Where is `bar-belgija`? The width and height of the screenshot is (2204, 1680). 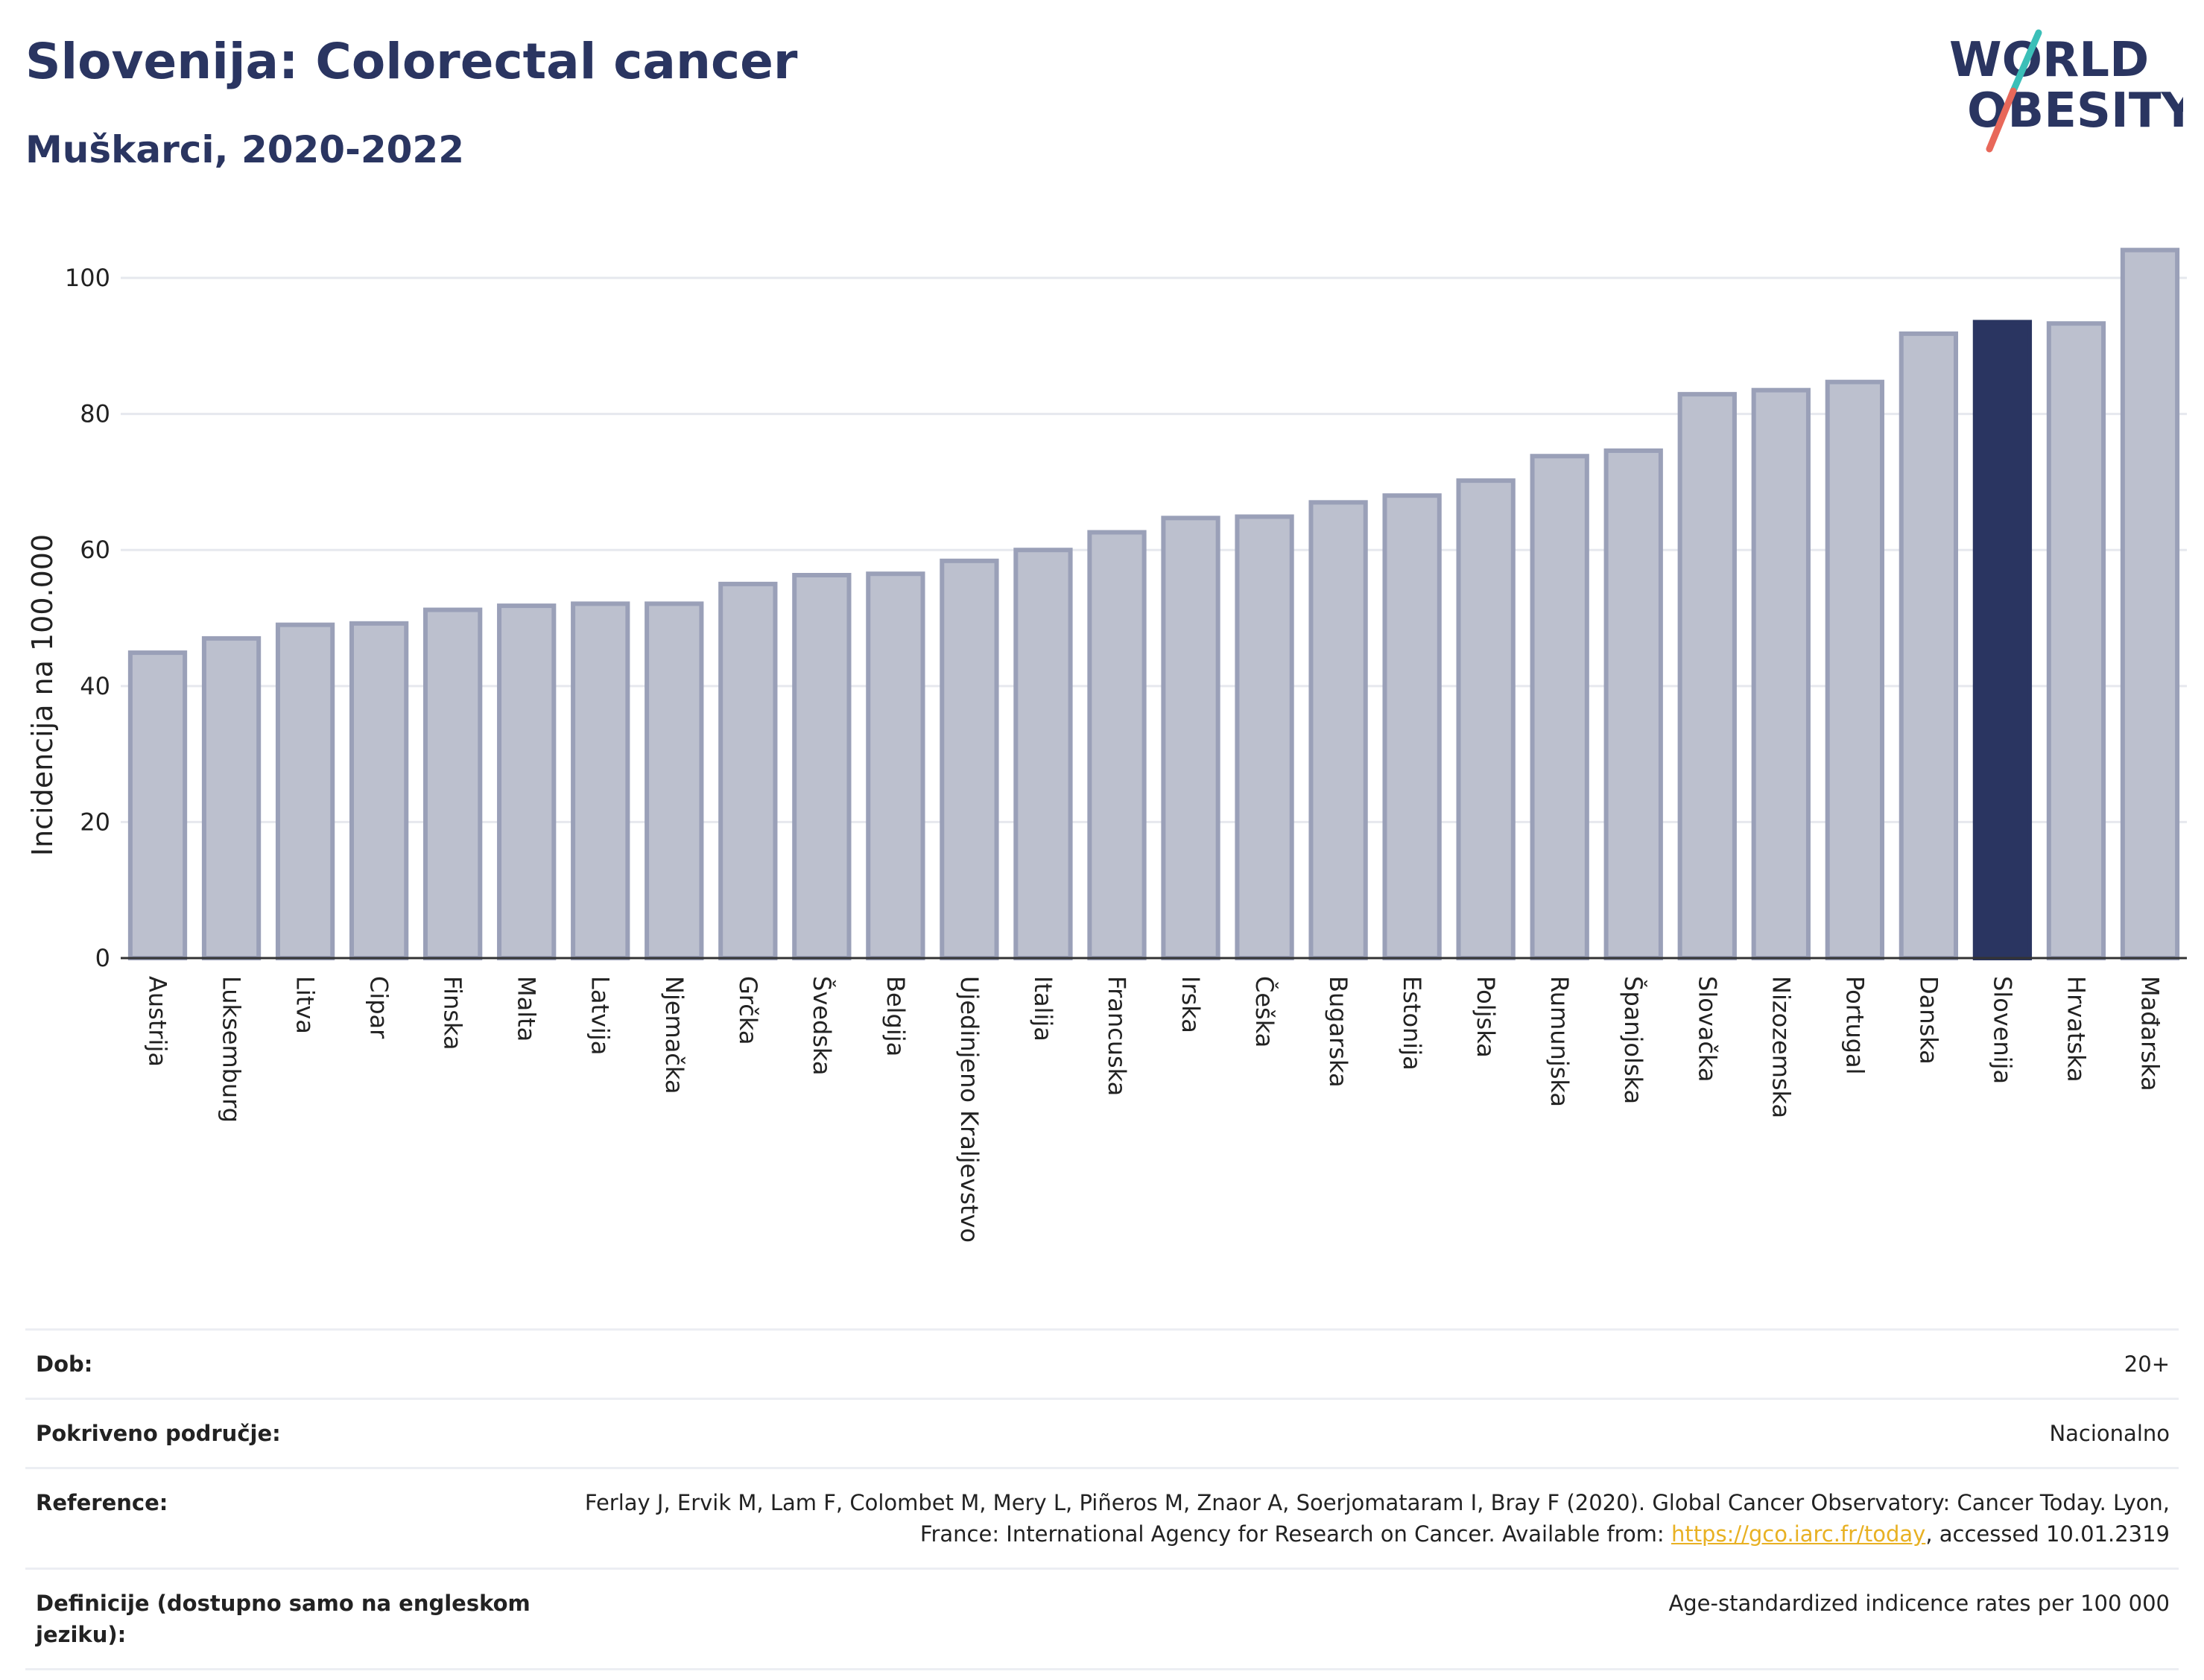
bar-belgija is located at coordinates (896, 765).